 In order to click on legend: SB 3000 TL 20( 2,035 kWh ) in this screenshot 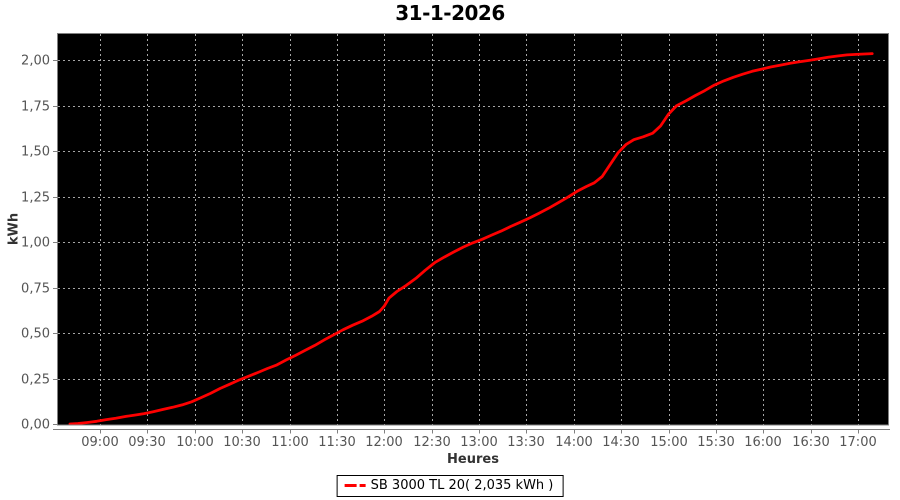, I will do `click(450, 486)`.